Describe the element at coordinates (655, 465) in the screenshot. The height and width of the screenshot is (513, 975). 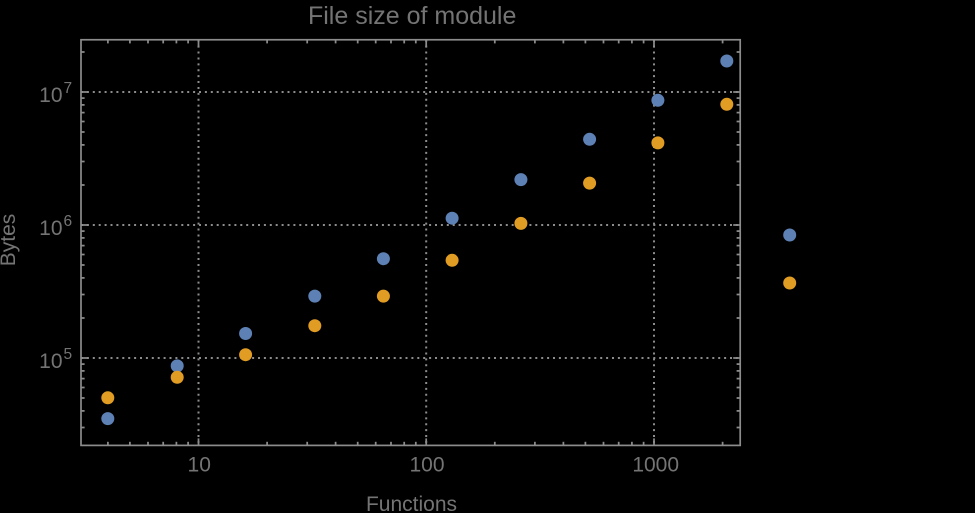
I see `svg-text: 1000` at that location.